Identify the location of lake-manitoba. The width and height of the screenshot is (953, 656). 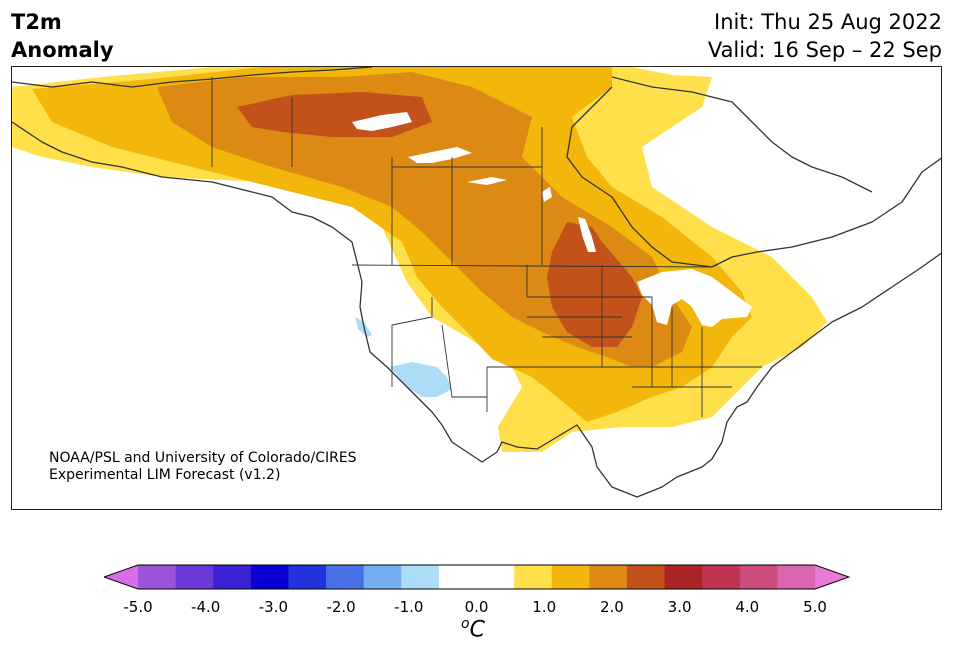
(587, 234).